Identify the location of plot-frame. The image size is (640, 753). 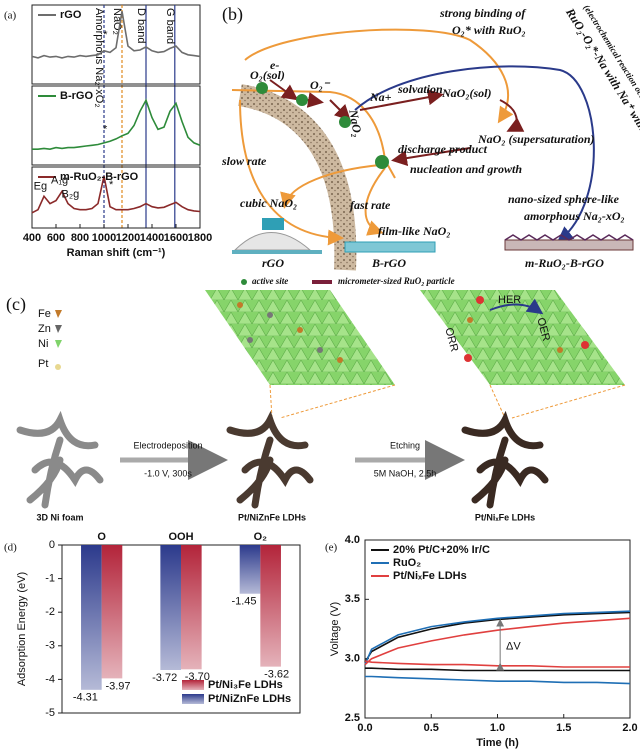
(116, 44).